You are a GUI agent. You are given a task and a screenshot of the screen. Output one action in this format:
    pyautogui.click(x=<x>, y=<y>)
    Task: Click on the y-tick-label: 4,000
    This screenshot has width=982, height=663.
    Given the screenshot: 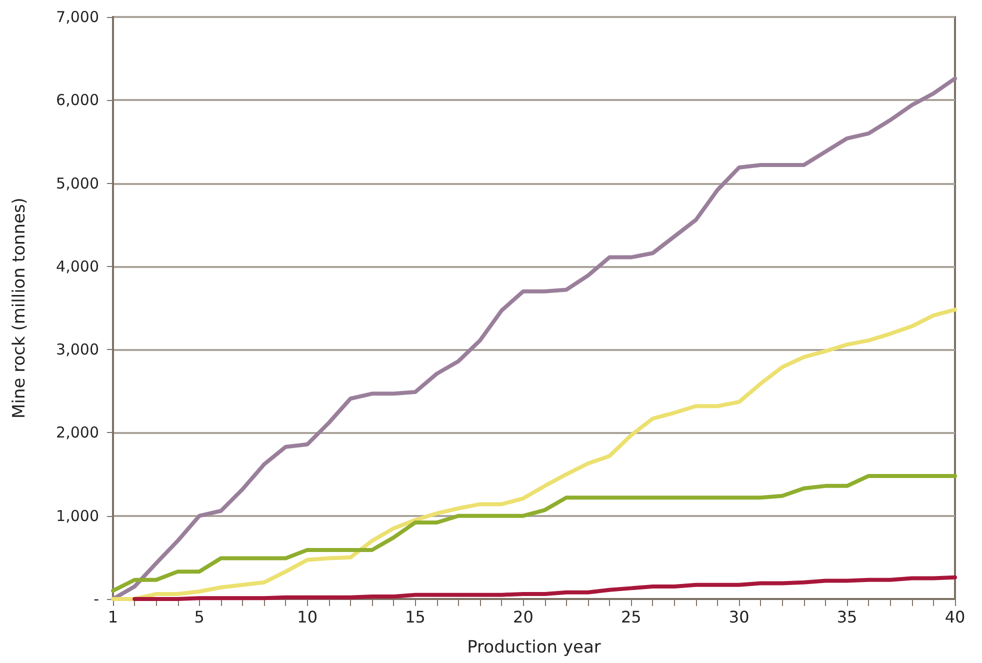 What is the action you would take?
    pyautogui.click(x=77, y=266)
    